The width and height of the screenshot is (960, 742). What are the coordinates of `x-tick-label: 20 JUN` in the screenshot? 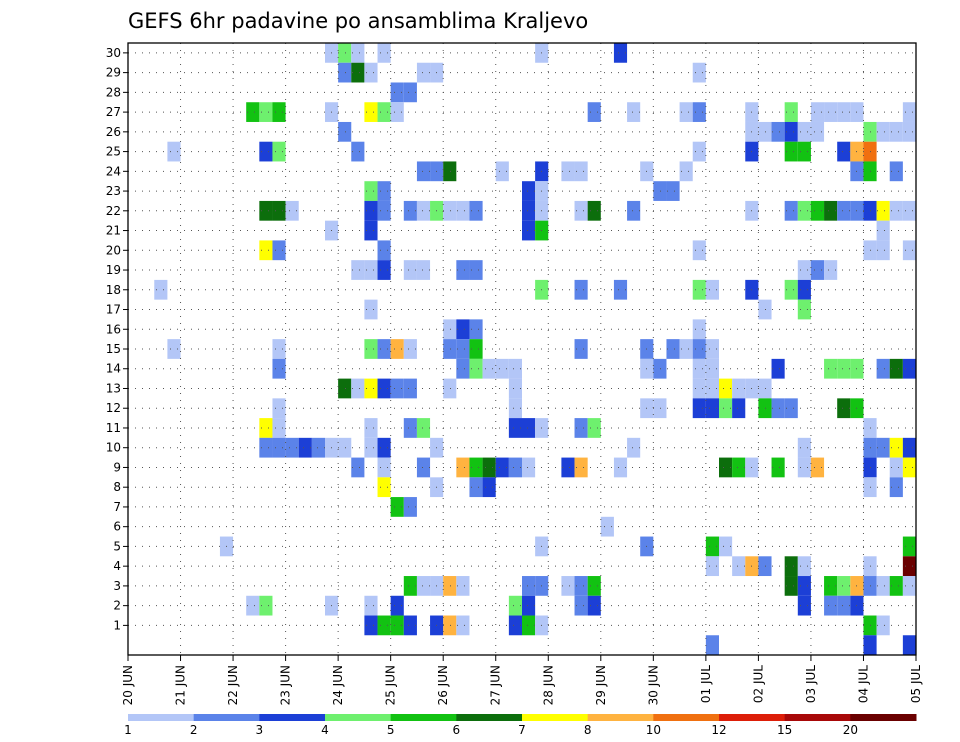 It's located at (128, 685).